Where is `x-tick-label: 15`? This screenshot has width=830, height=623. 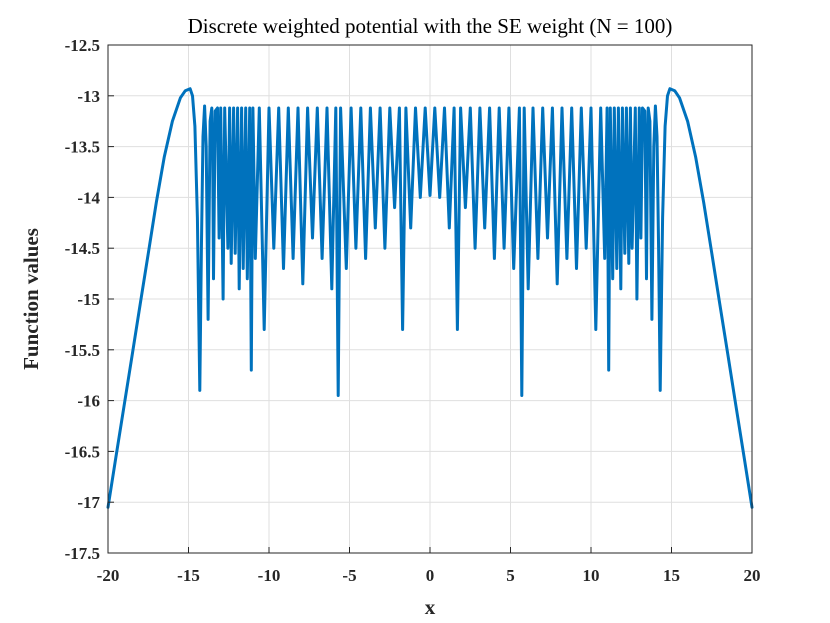 x-tick-label: 15 is located at coordinates (671, 575).